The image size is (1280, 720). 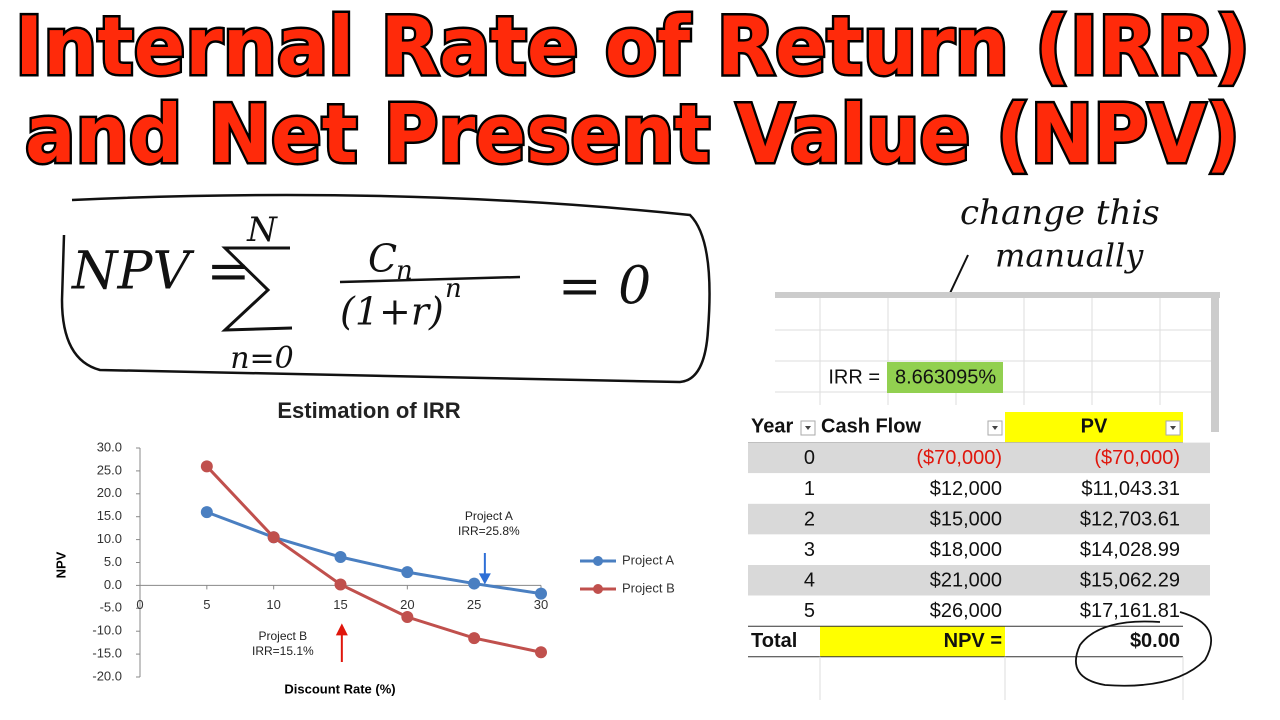 What do you see at coordinates (772, 427) in the screenshot?
I see `table-header: Year` at bounding box center [772, 427].